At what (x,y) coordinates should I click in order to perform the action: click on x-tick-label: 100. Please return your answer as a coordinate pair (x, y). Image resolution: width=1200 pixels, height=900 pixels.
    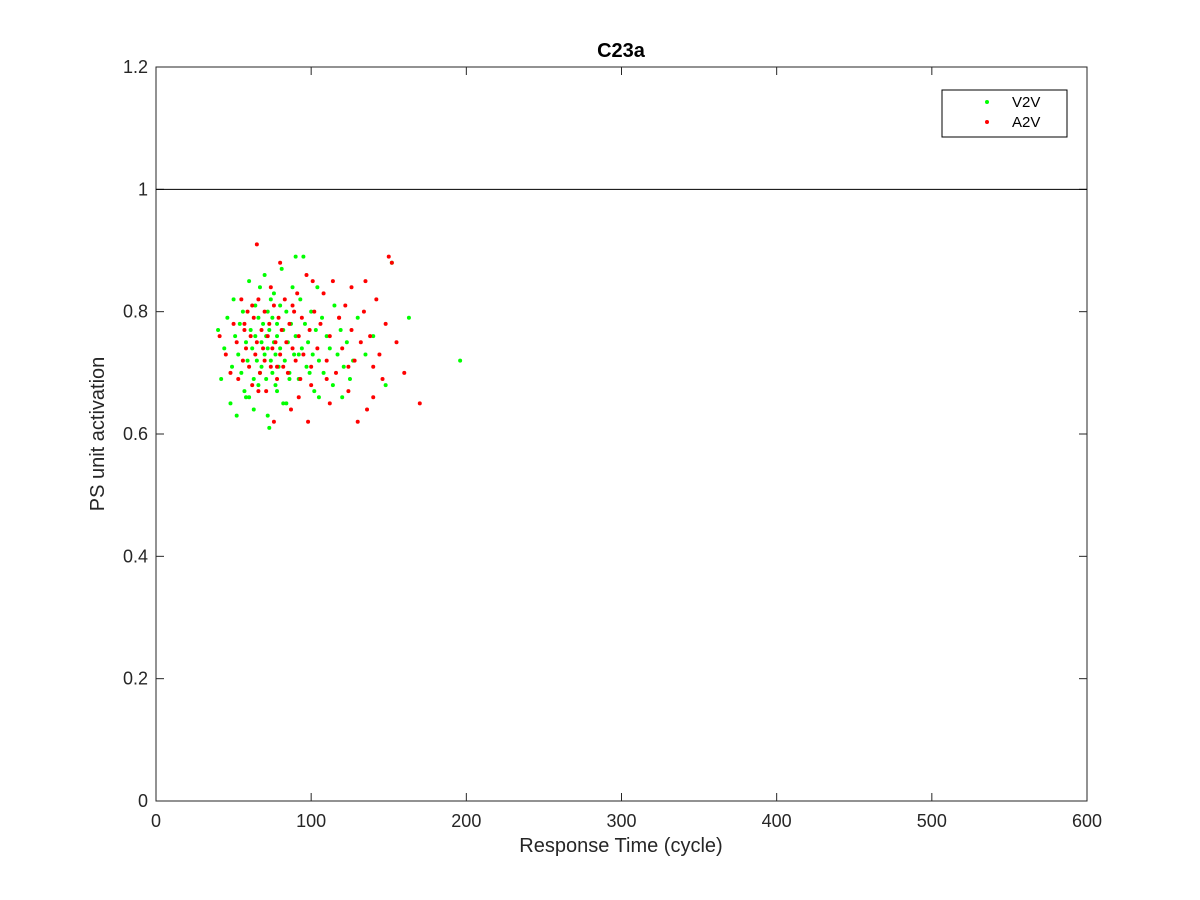
    Looking at the image, I should click on (311, 821).